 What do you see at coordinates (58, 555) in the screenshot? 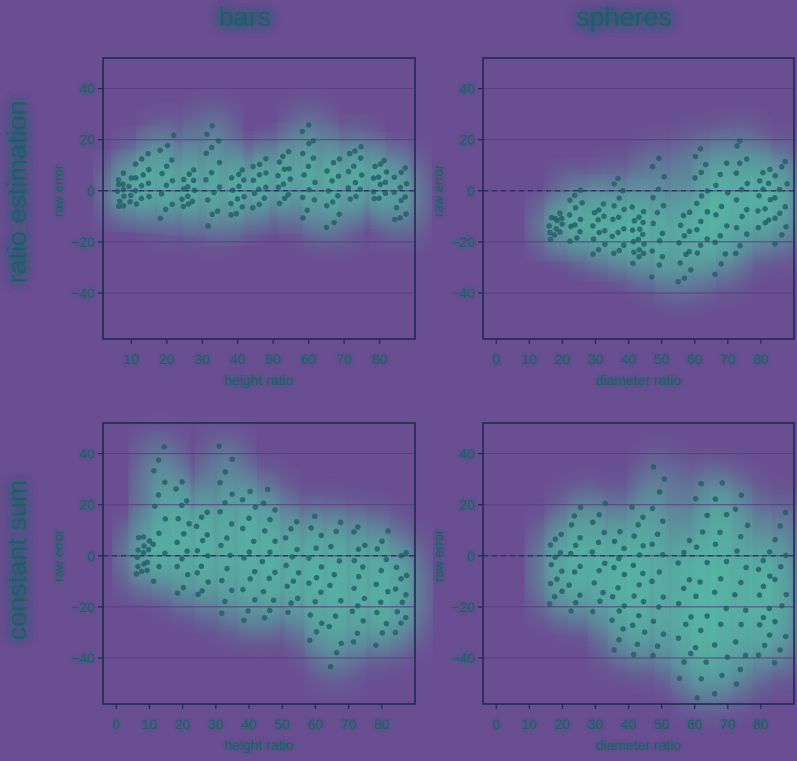
I see `y-axis-label: raw error` at bounding box center [58, 555].